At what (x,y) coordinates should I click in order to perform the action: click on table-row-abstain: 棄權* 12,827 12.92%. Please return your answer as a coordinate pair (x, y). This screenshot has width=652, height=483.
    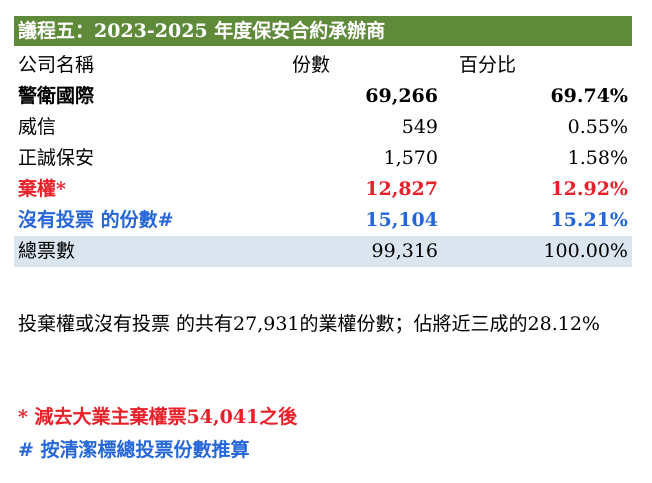
    Looking at the image, I should click on (323, 189).